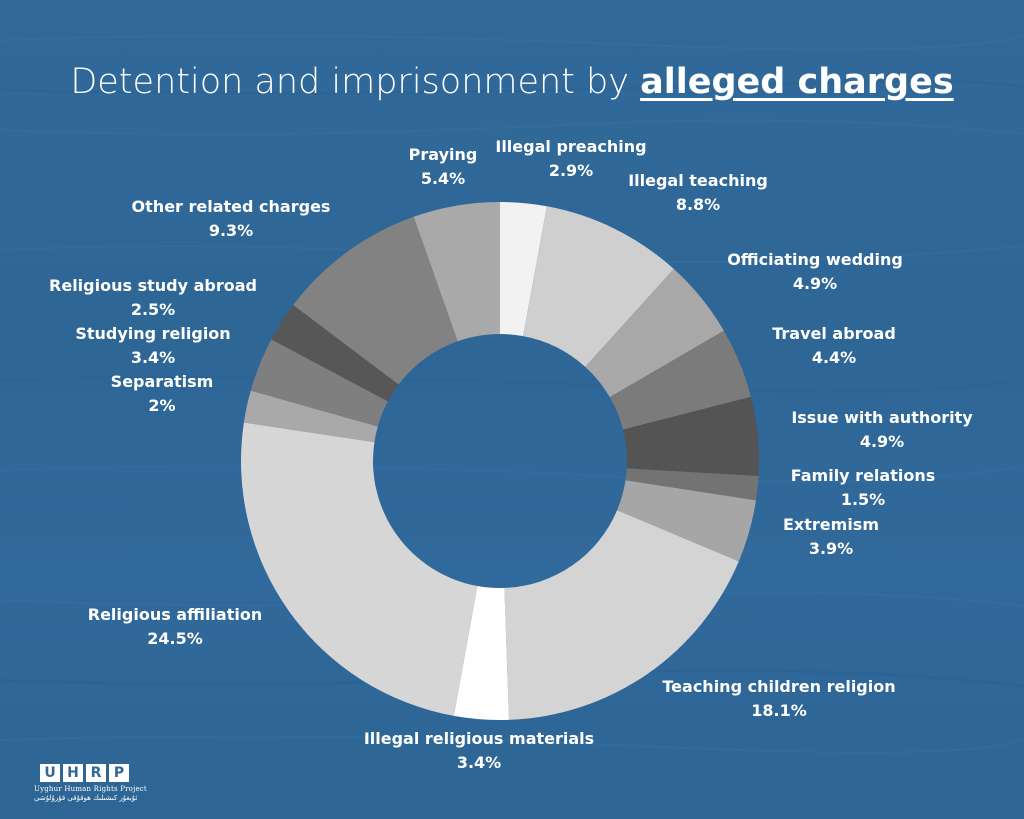 The width and height of the screenshot is (1024, 819). Describe the element at coordinates (815, 259) in the screenshot. I see `slice-label: Officiating wedding` at that location.